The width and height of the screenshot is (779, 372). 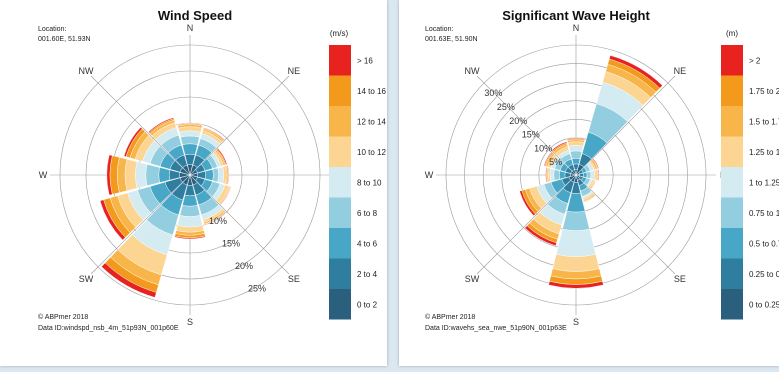 What do you see at coordinates (367, 213) in the screenshot?
I see `legend-label: 6 to 8` at bounding box center [367, 213].